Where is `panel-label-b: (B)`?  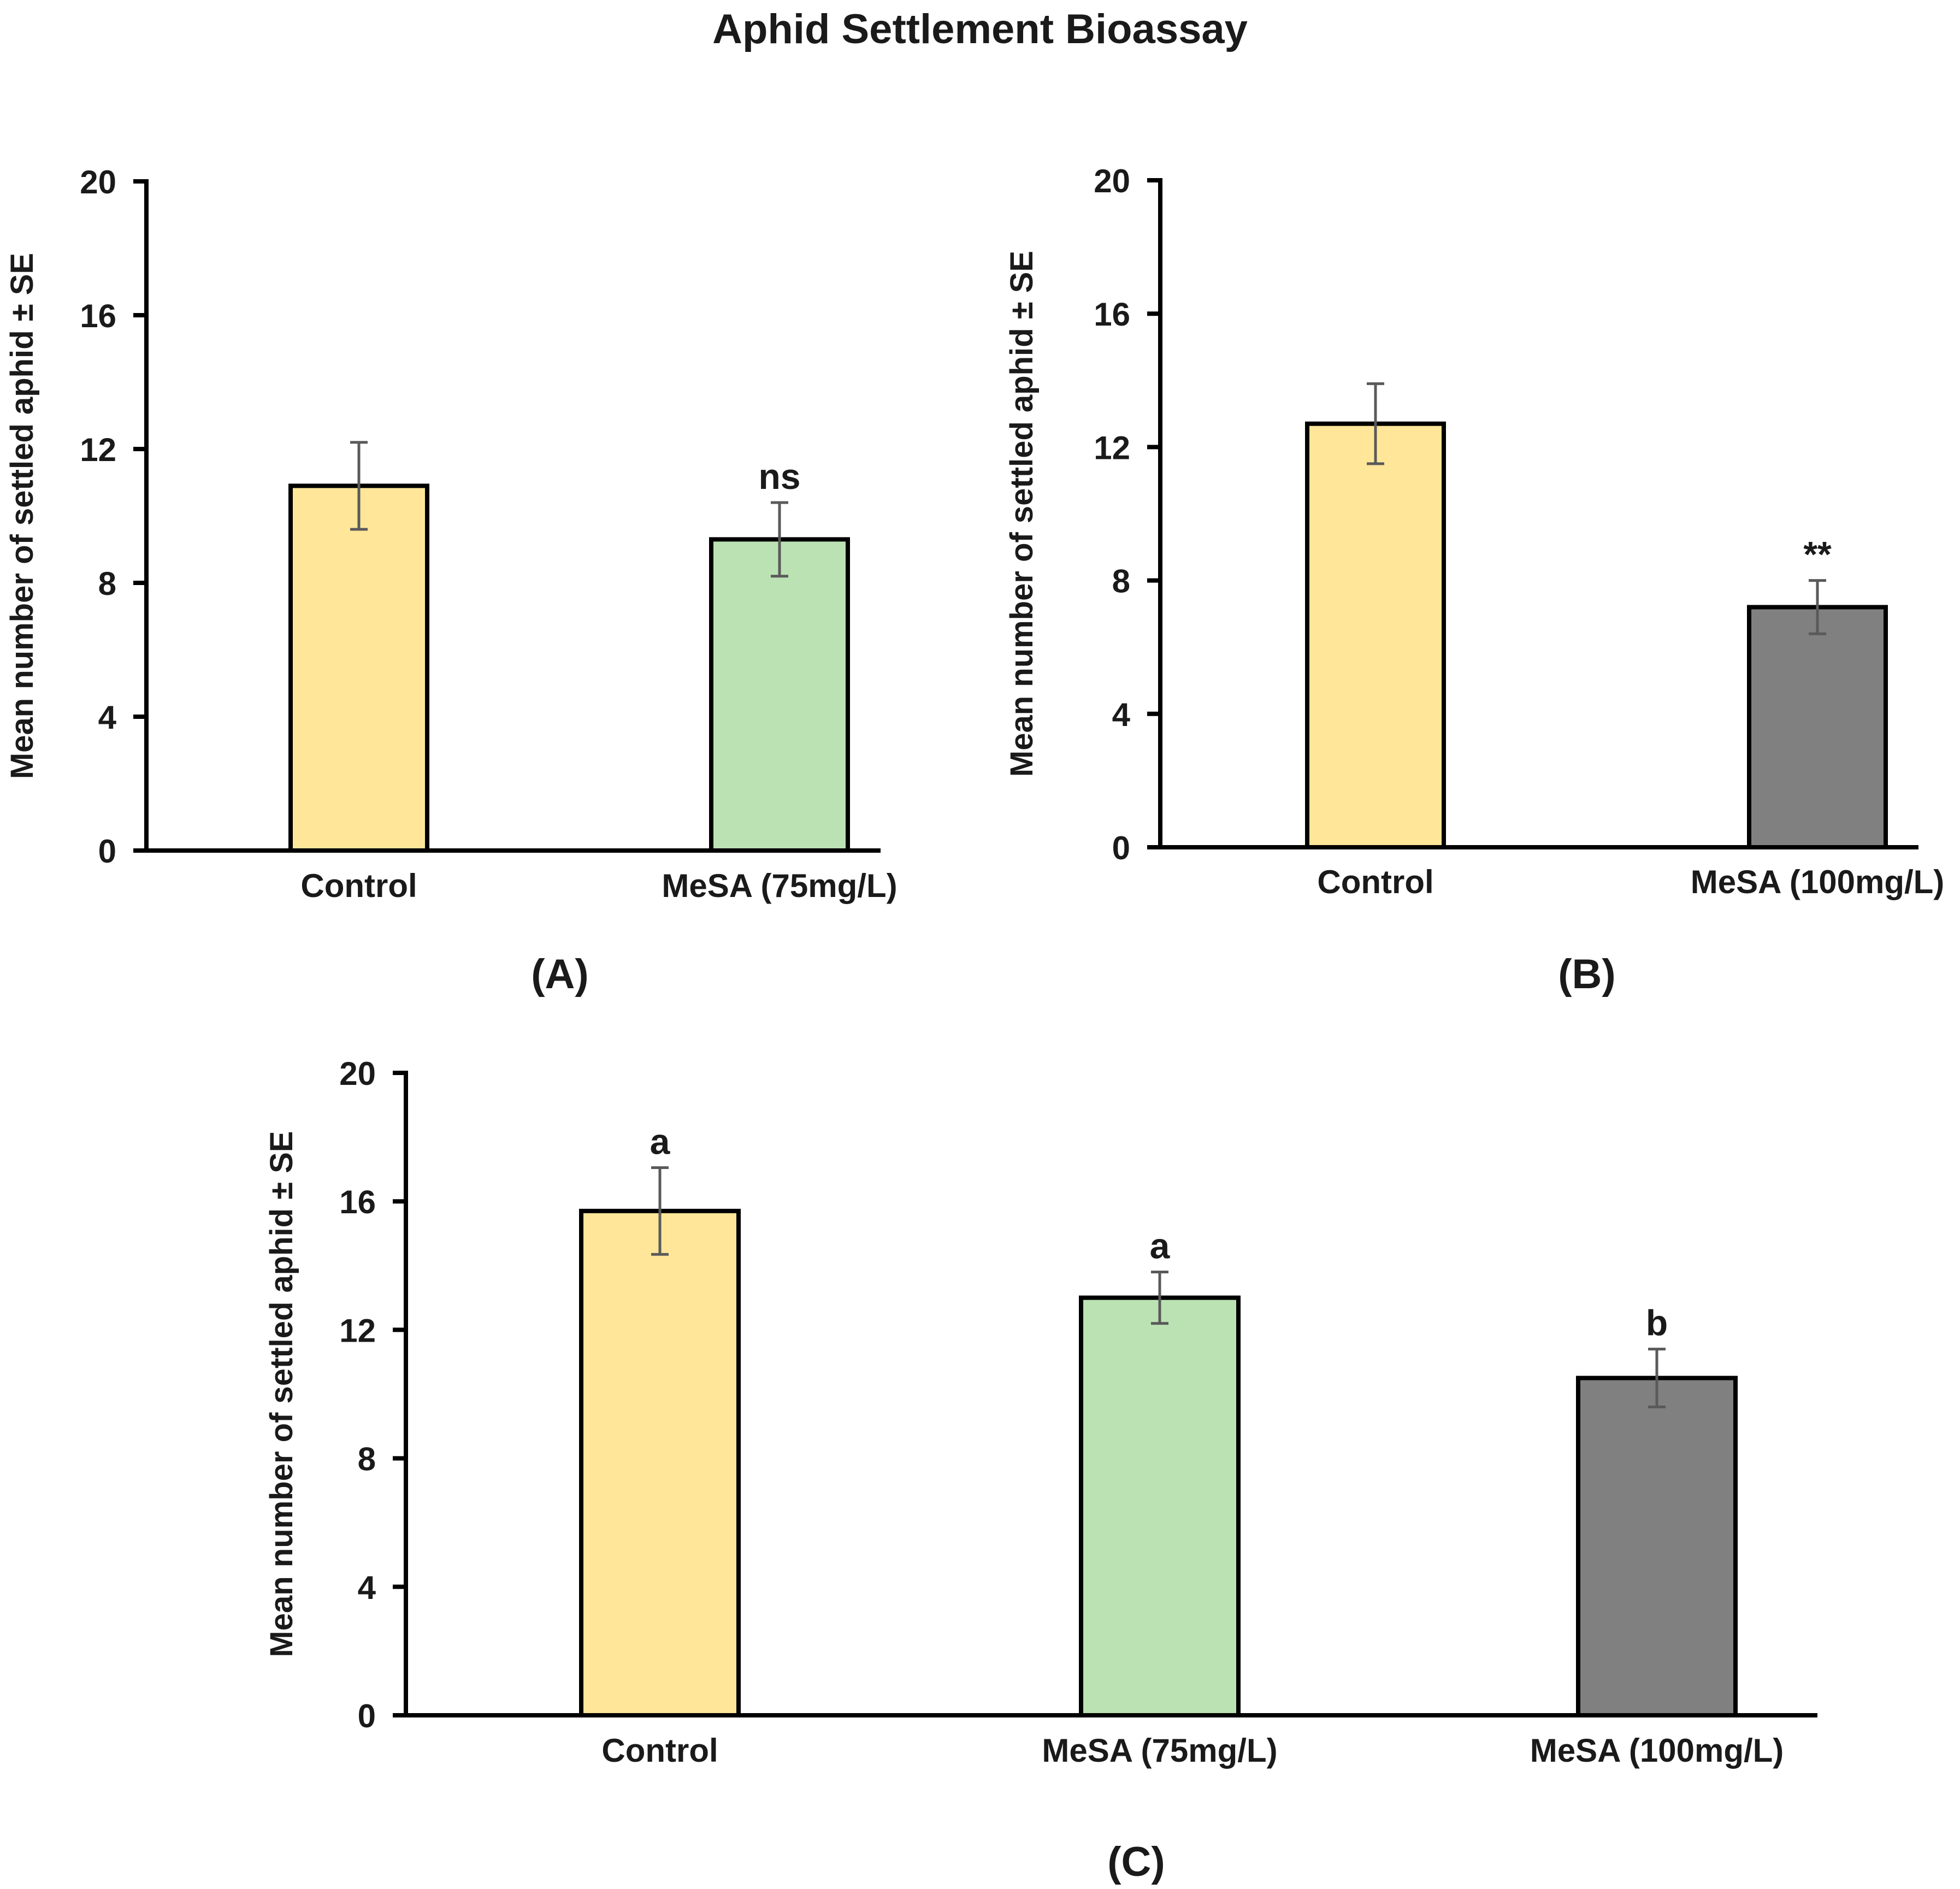
panel-label-b: (B) is located at coordinates (1587, 974).